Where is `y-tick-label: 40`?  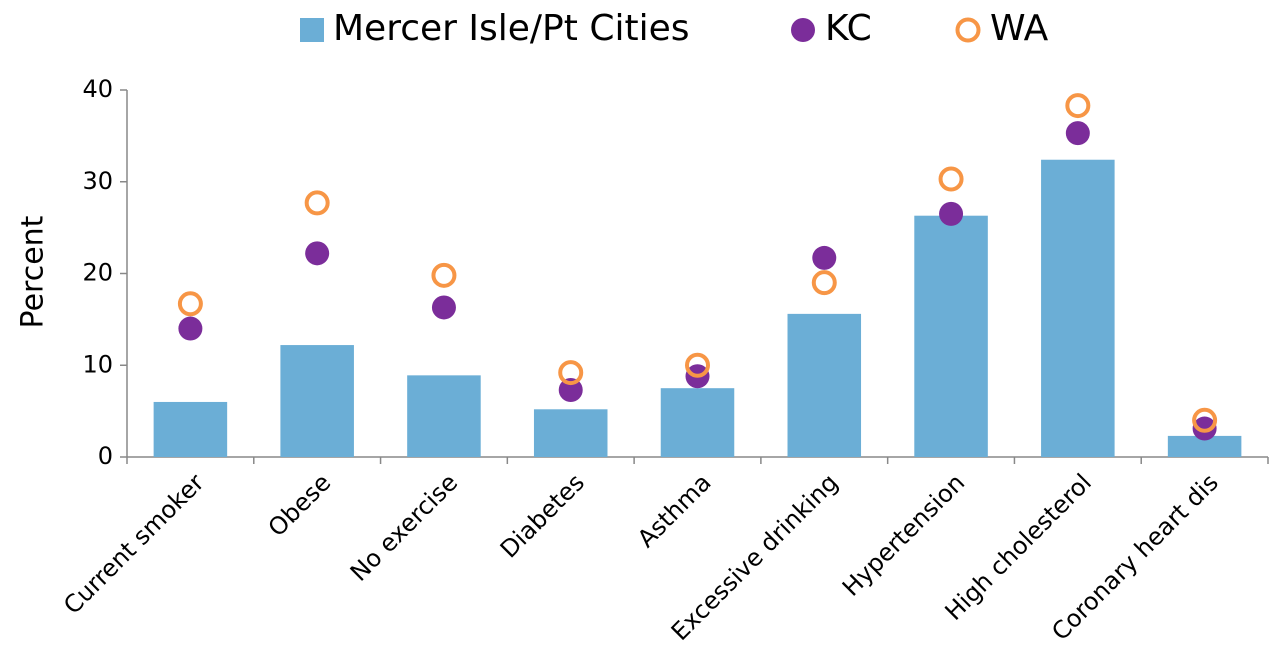
y-tick-label: 40 is located at coordinates (97, 89).